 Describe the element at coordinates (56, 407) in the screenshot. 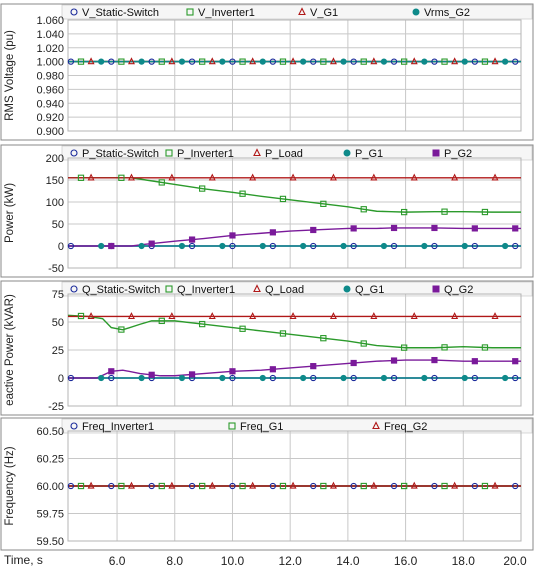

I see `y-tick-label: -25` at that location.